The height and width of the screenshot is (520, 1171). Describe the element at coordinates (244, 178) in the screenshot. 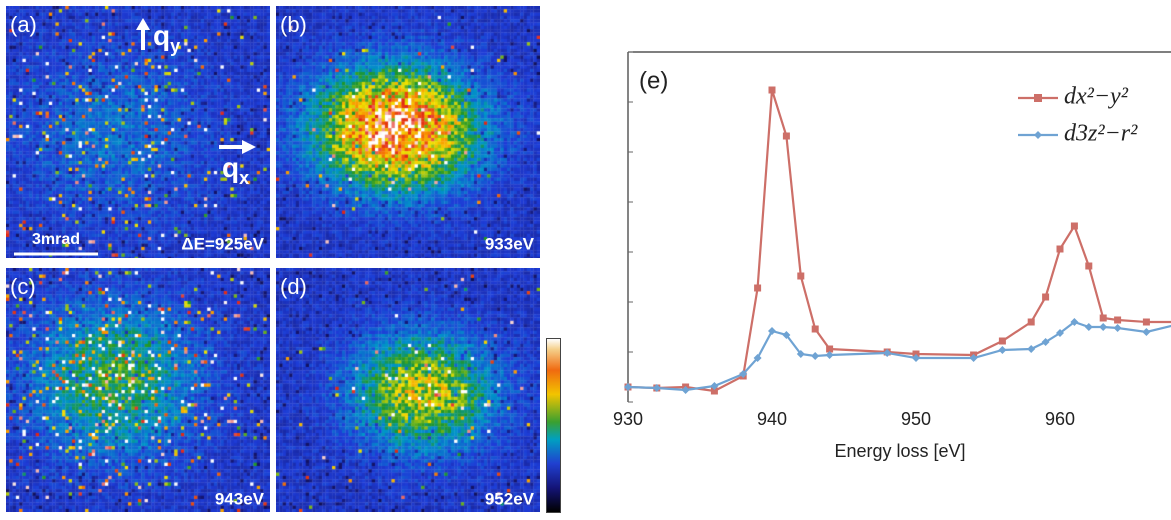

I see `sub: x` at that location.